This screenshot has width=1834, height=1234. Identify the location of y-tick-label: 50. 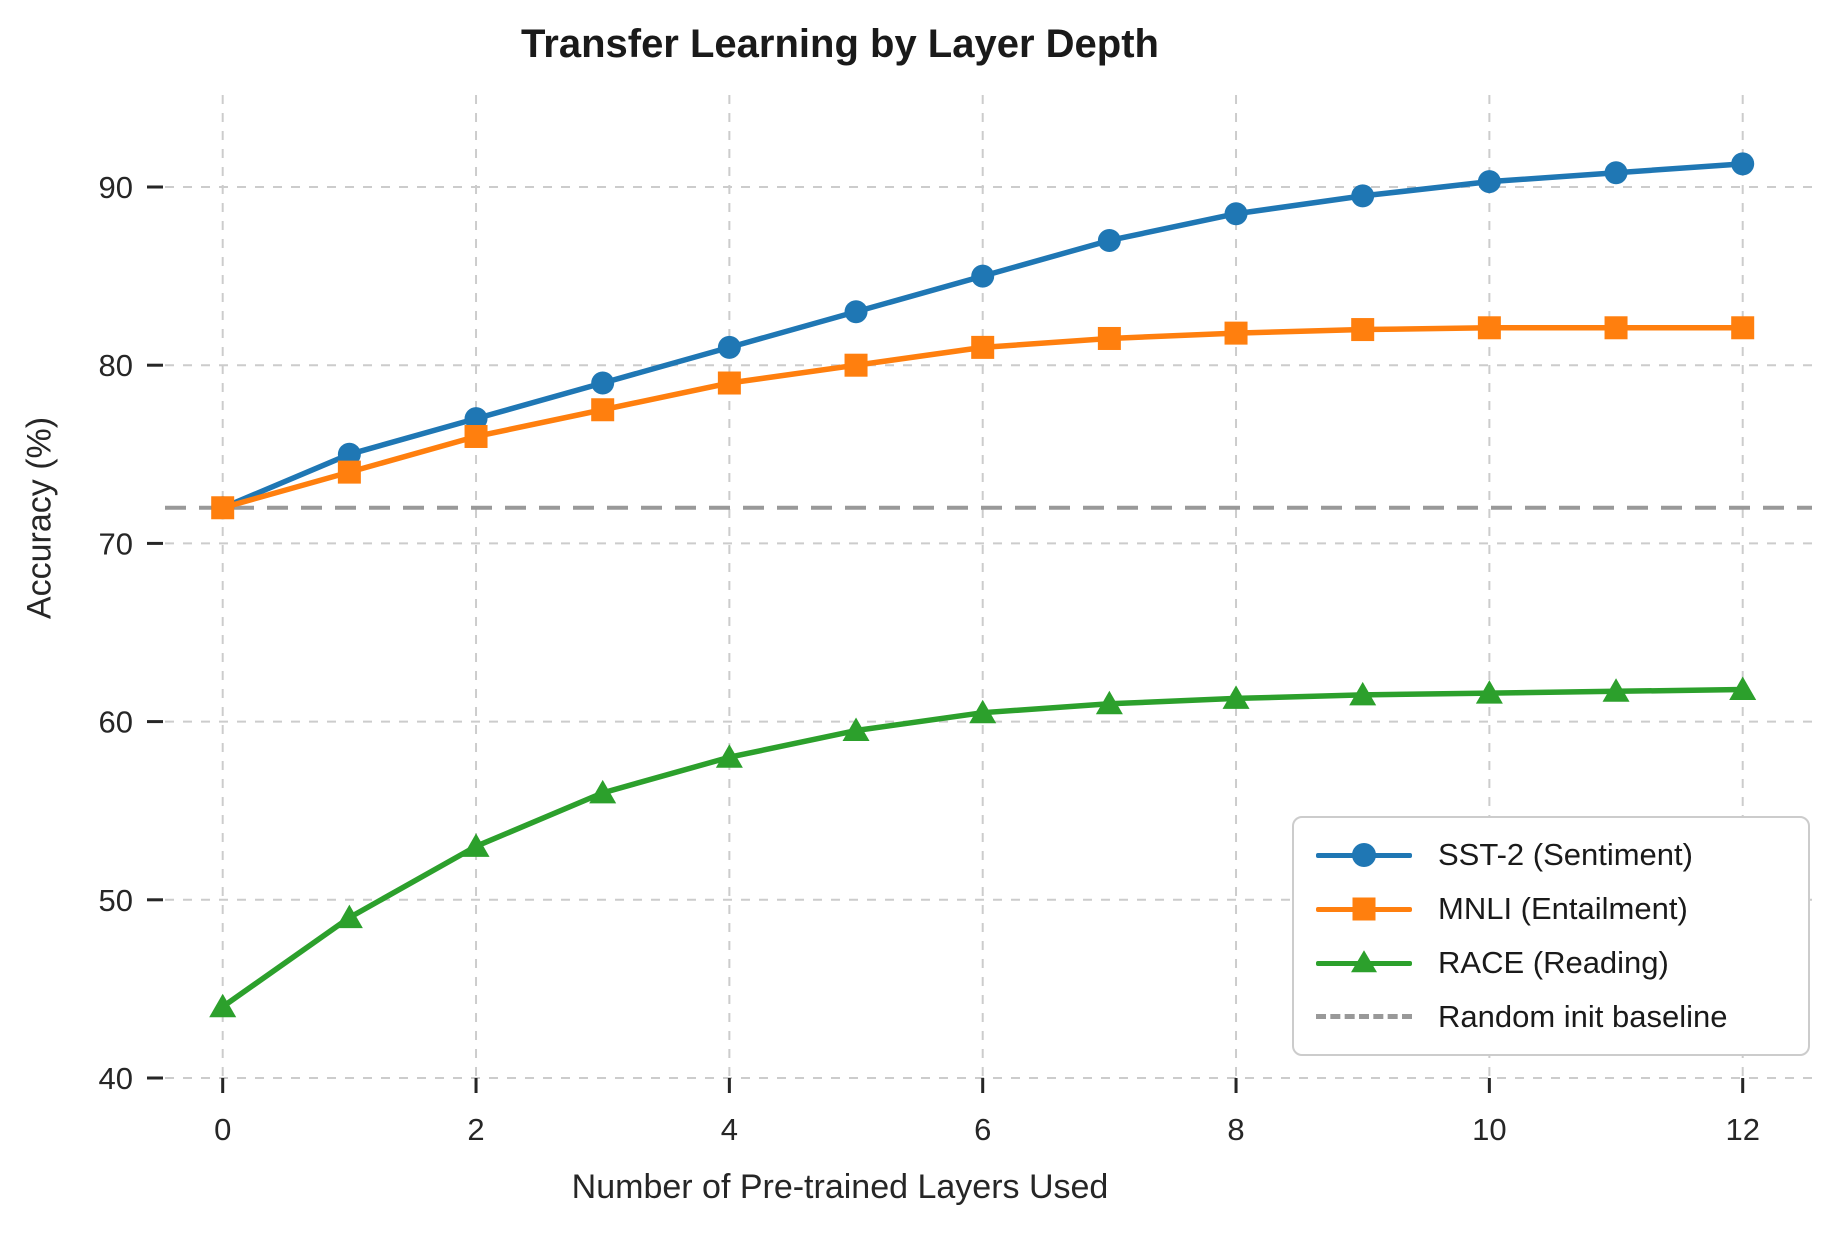
(116, 900).